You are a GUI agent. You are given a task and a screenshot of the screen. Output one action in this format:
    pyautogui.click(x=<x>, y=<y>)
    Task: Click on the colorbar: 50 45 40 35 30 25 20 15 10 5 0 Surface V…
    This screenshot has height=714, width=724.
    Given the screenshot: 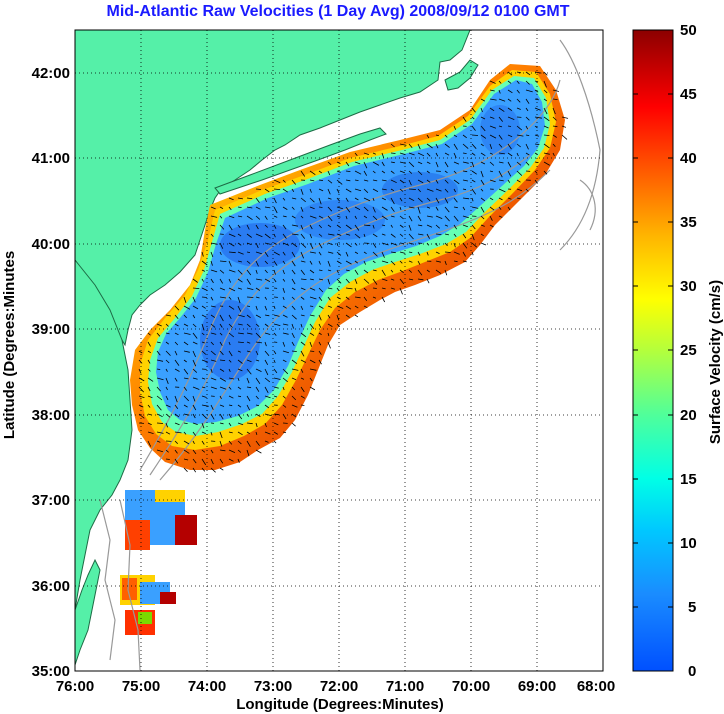 What is the action you would take?
    pyautogui.click(x=678, y=351)
    